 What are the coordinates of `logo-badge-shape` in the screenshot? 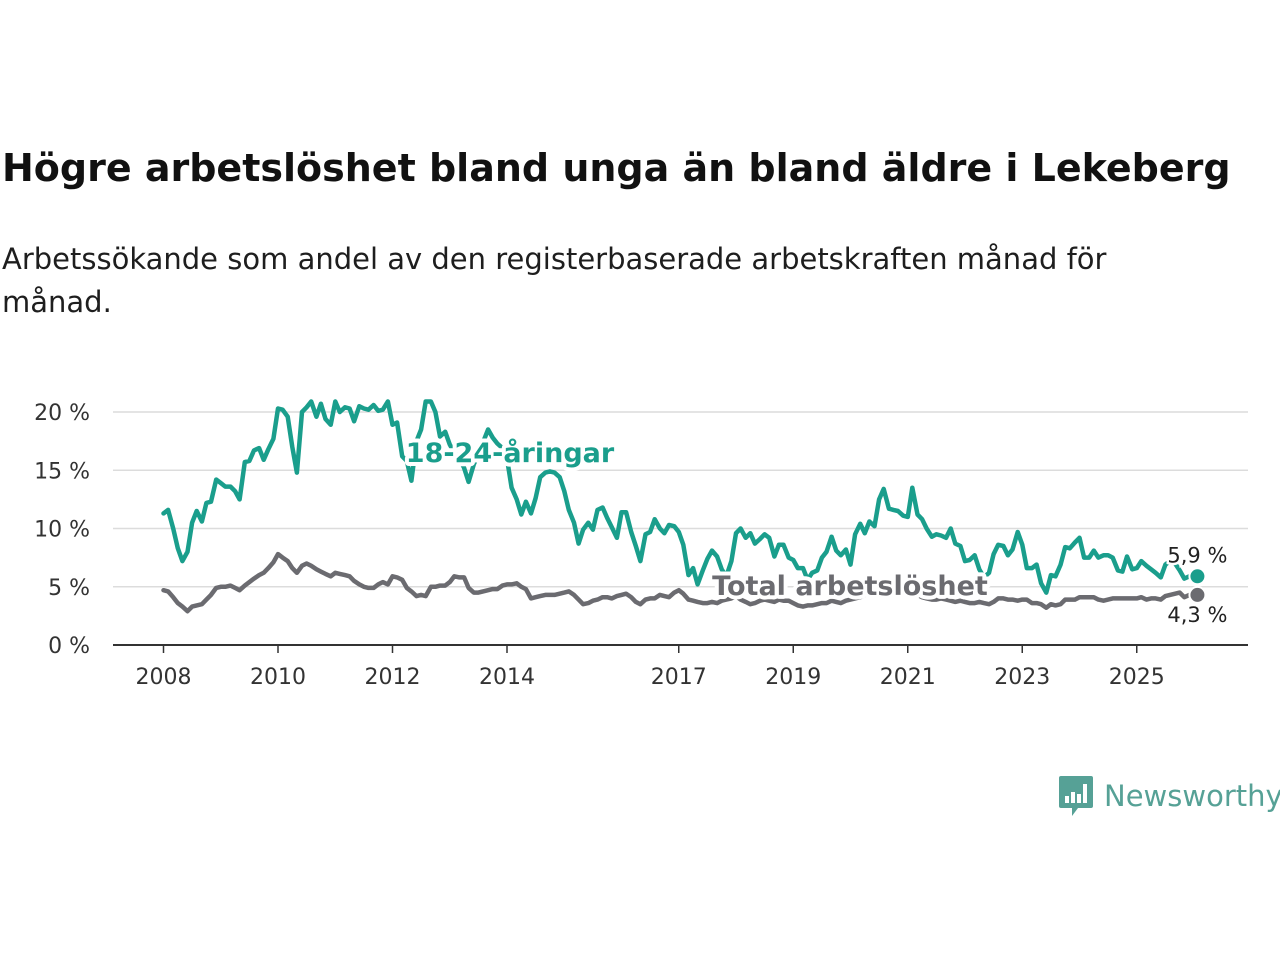 It's located at (1076, 796).